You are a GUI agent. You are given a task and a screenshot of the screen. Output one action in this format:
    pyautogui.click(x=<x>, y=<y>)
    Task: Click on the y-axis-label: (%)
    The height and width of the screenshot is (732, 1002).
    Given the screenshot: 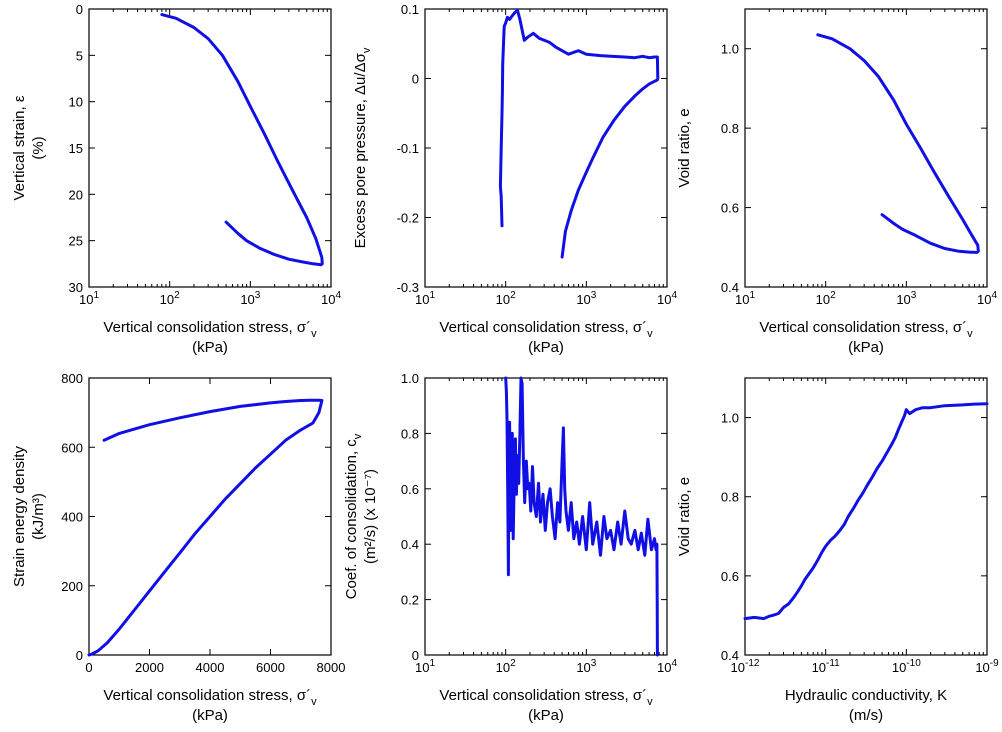 What is the action you would take?
    pyautogui.click(x=38, y=147)
    